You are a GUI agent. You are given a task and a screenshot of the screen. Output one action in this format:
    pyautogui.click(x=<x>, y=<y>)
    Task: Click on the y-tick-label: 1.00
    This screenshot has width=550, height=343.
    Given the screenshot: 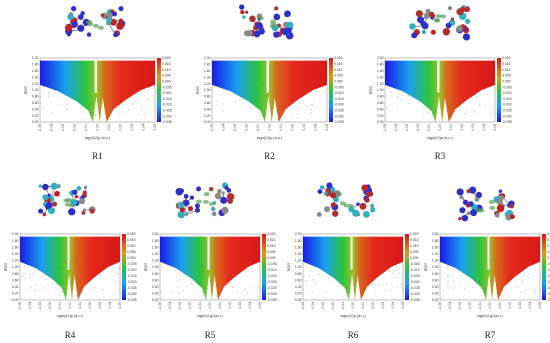 What is the action you would take?
    pyautogui.click(x=15, y=267)
    